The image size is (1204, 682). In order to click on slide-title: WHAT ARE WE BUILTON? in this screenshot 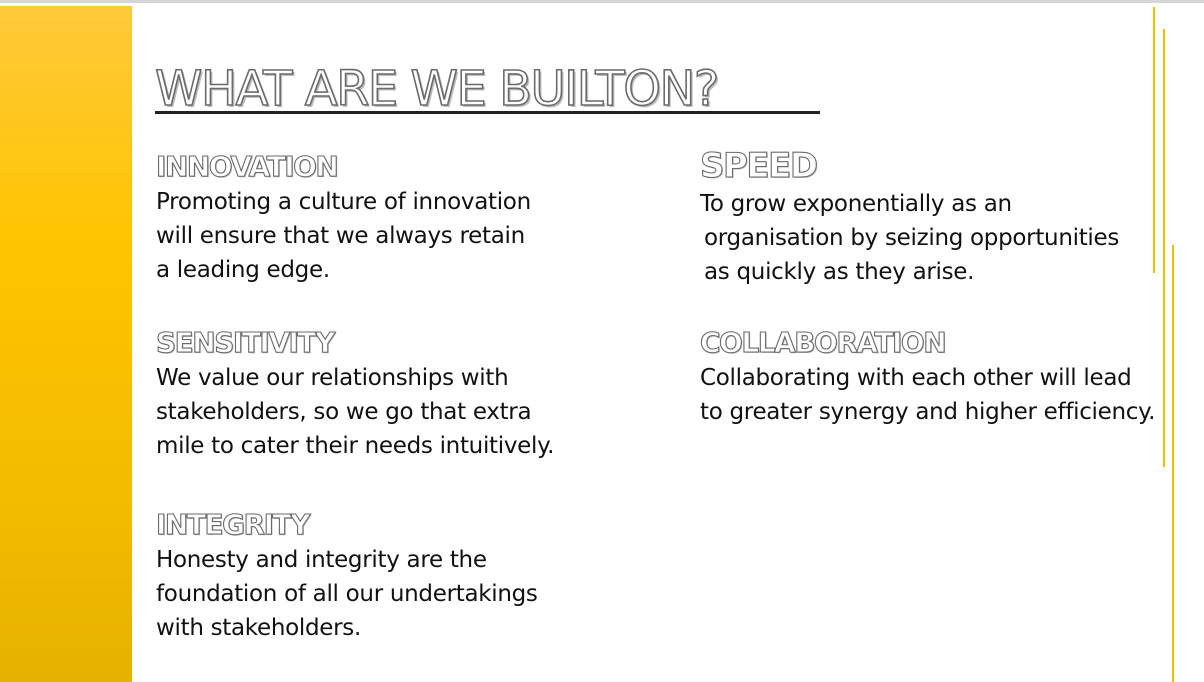, I will do `click(437, 89)`.